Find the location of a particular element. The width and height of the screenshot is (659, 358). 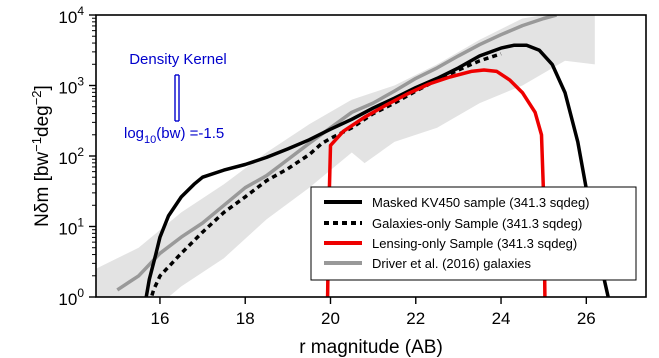

bandwidth-label-log: log is located at coordinates (134, 133).